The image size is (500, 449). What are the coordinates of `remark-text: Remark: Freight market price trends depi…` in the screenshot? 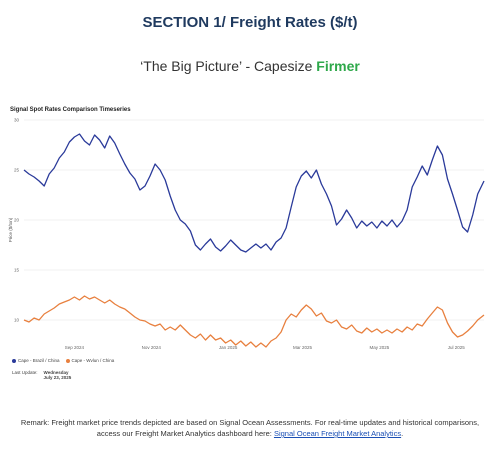 It's located at (250, 428).